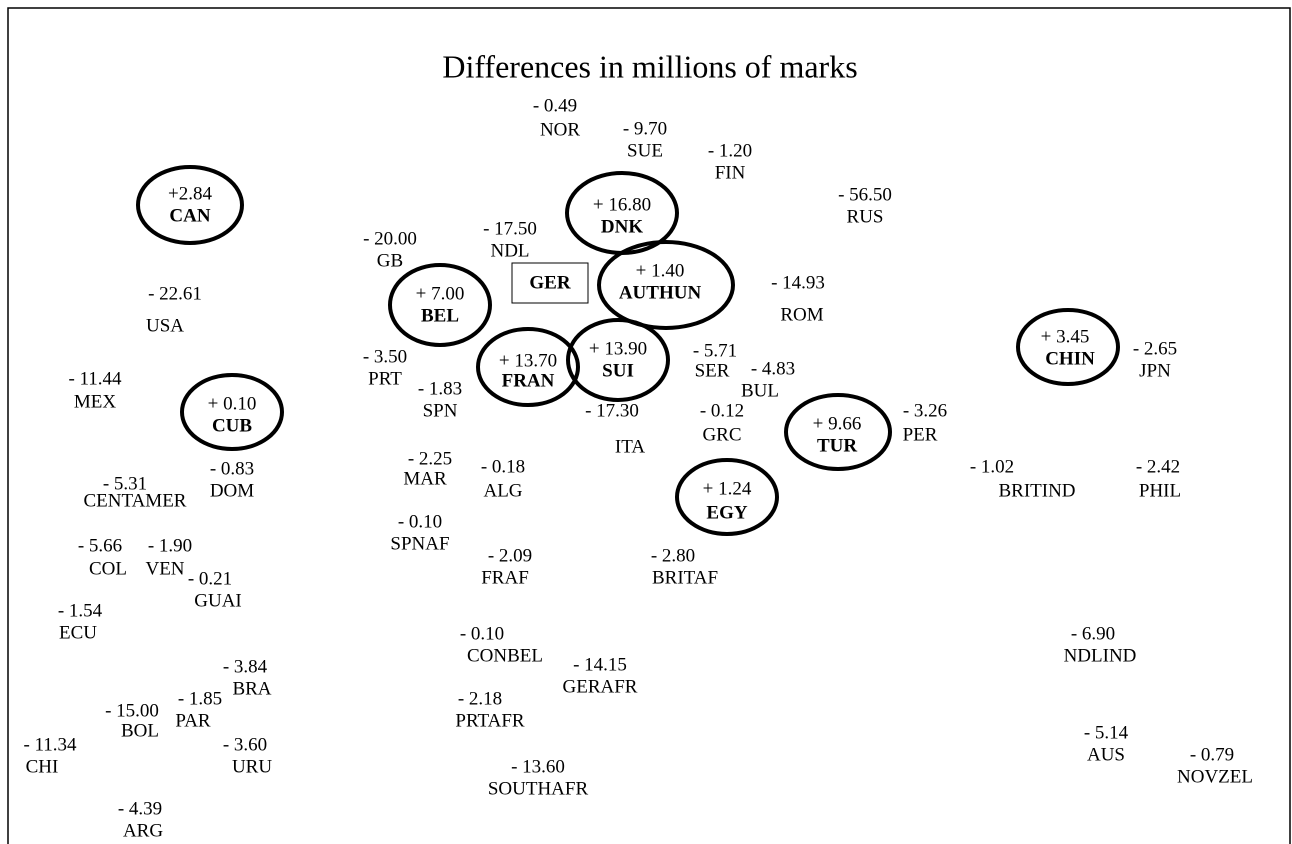 The image size is (1292, 844). What do you see at coordinates (1106, 754) in the screenshot?
I see `node-code: AUS` at bounding box center [1106, 754].